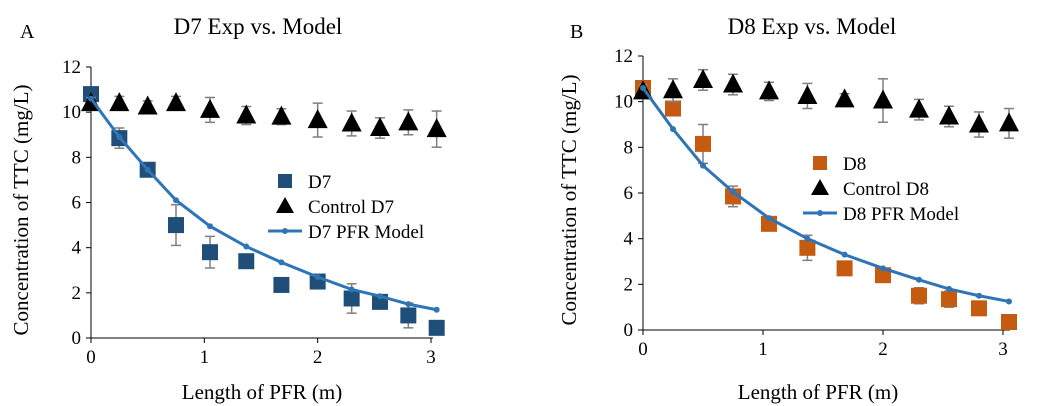  Describe the element at coordinates (77, 338) in the screenshot. I see `panel-a-y-tick-label: 0` at that location.